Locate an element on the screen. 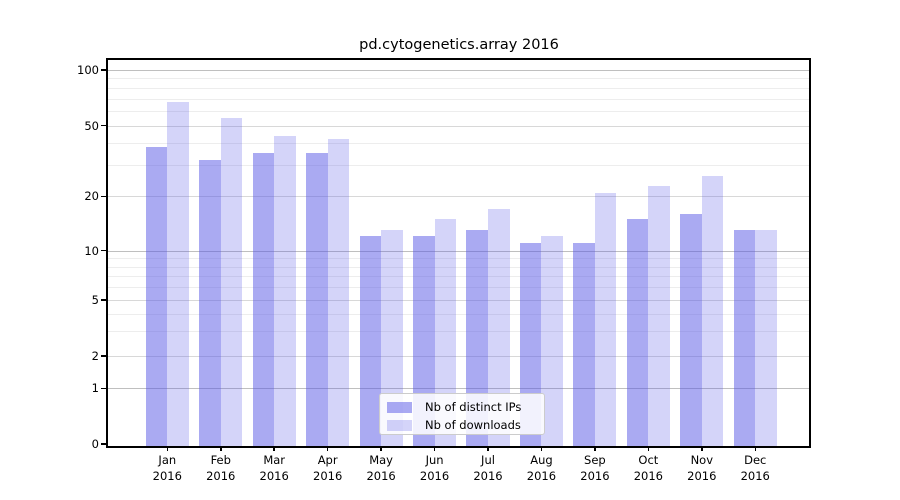 This screenshot has height=500, width=900. x-tick-month: Apr is located at coordinates (327, 460).